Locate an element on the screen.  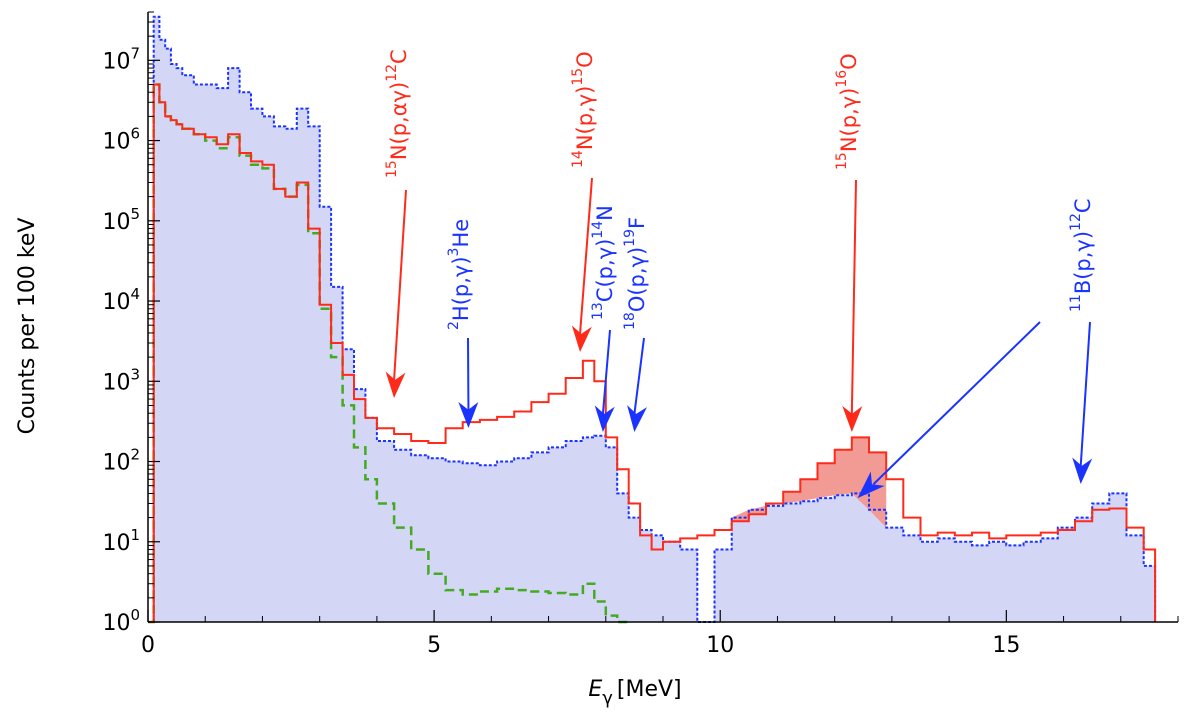
annotation-label: 14N(p,γ)15O is located at coordinates (583, 109).